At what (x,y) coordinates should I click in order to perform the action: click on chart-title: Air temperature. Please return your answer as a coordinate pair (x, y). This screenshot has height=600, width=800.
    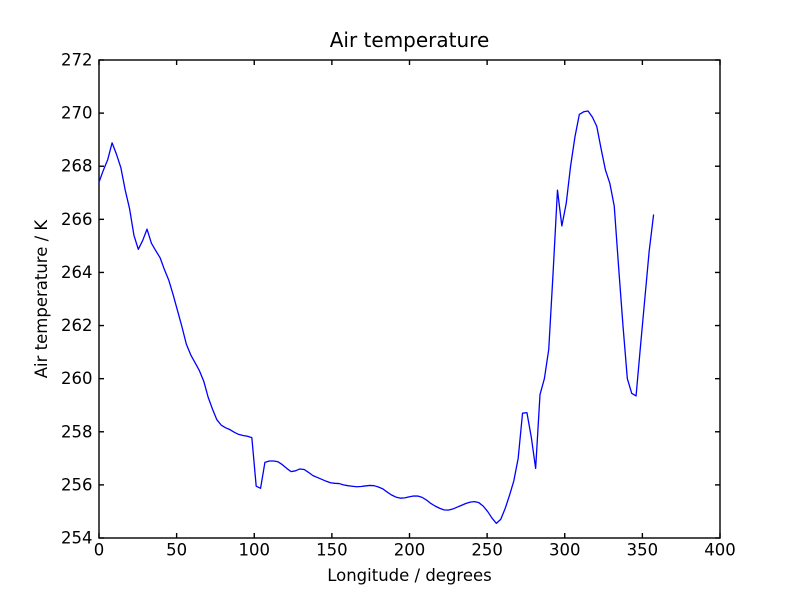
    Looking at the image, I should click on (410, 40).